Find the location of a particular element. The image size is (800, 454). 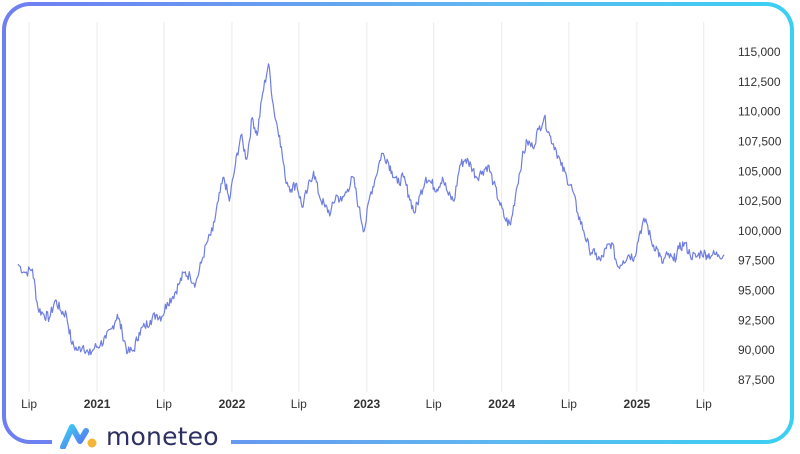

y-tick-label: 102,500 is located at coordinates (760, 201).